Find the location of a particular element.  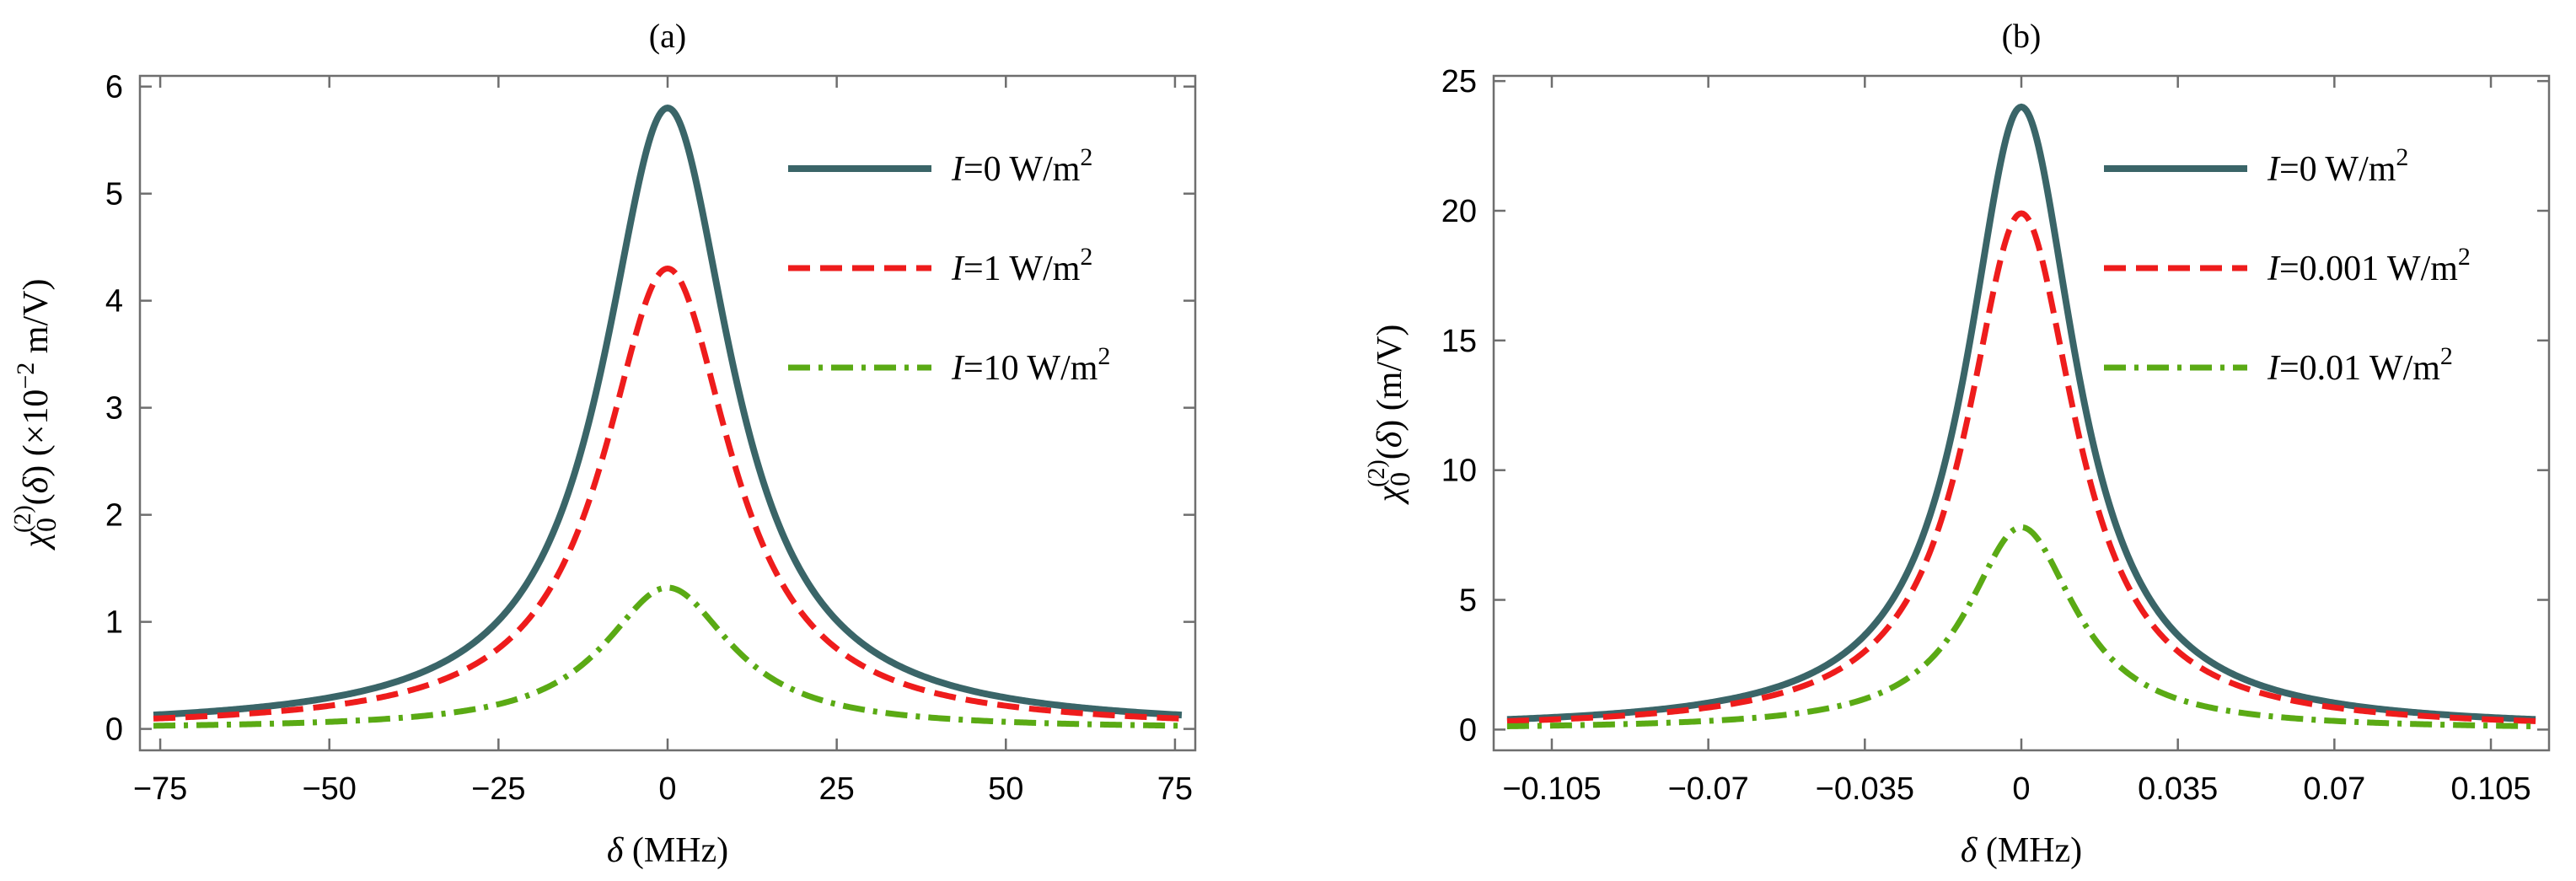

y-tick-label: 15 is located at coordinates (1459, 342).